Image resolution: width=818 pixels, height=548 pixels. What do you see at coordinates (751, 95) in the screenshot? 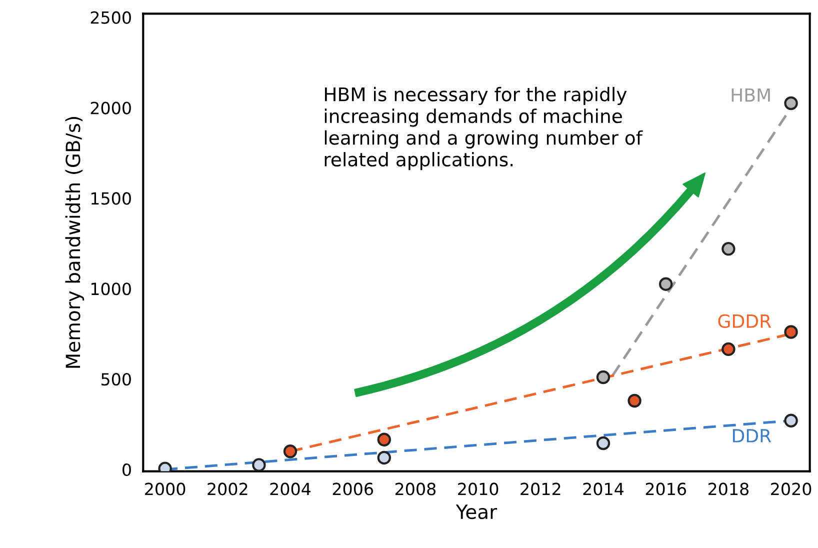
I see `series-label: HBM` at bounding box center [751, 95].